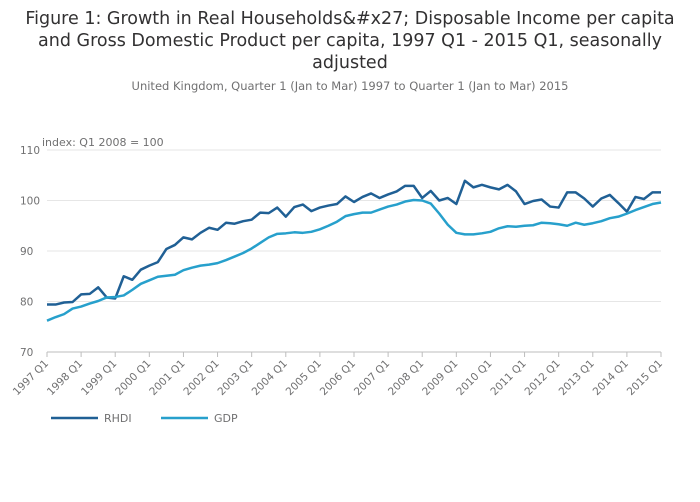 The height and width of the screenshot is (502, 700). Describe the element at coordinates (577, 378) in the screenshot. I see `x-tick-label: 2013 Q1` at that location.